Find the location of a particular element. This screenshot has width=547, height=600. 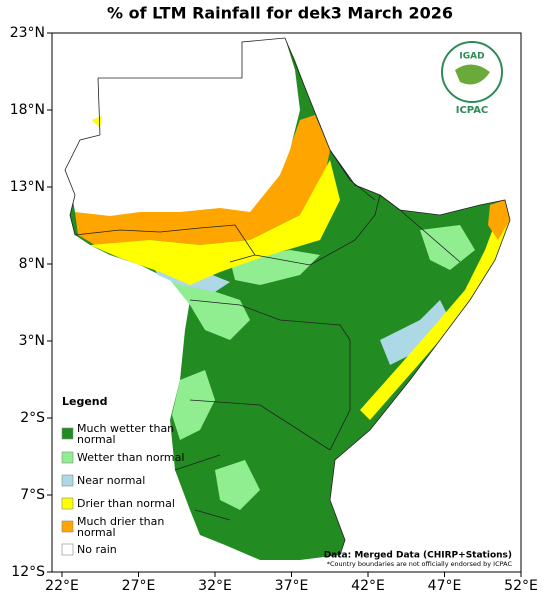

logo: IGAD ICPAC is located at coordinates (472, 78).